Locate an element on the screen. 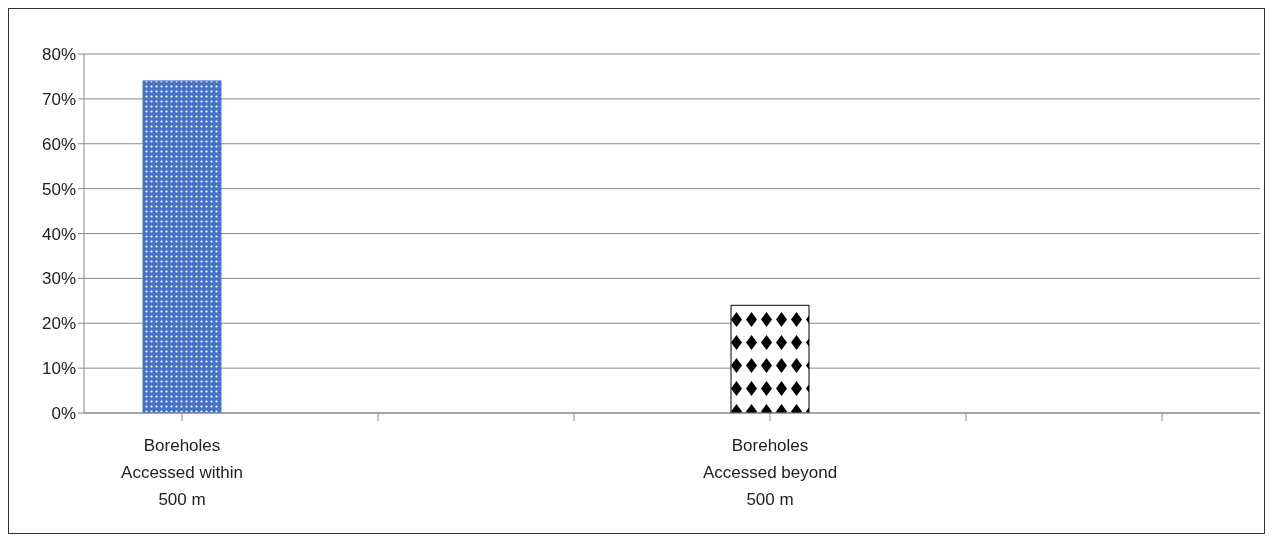 The height and width of the screenshot is (542, 1273). y-tick-label: 40% is located at coordinates (58, 234).